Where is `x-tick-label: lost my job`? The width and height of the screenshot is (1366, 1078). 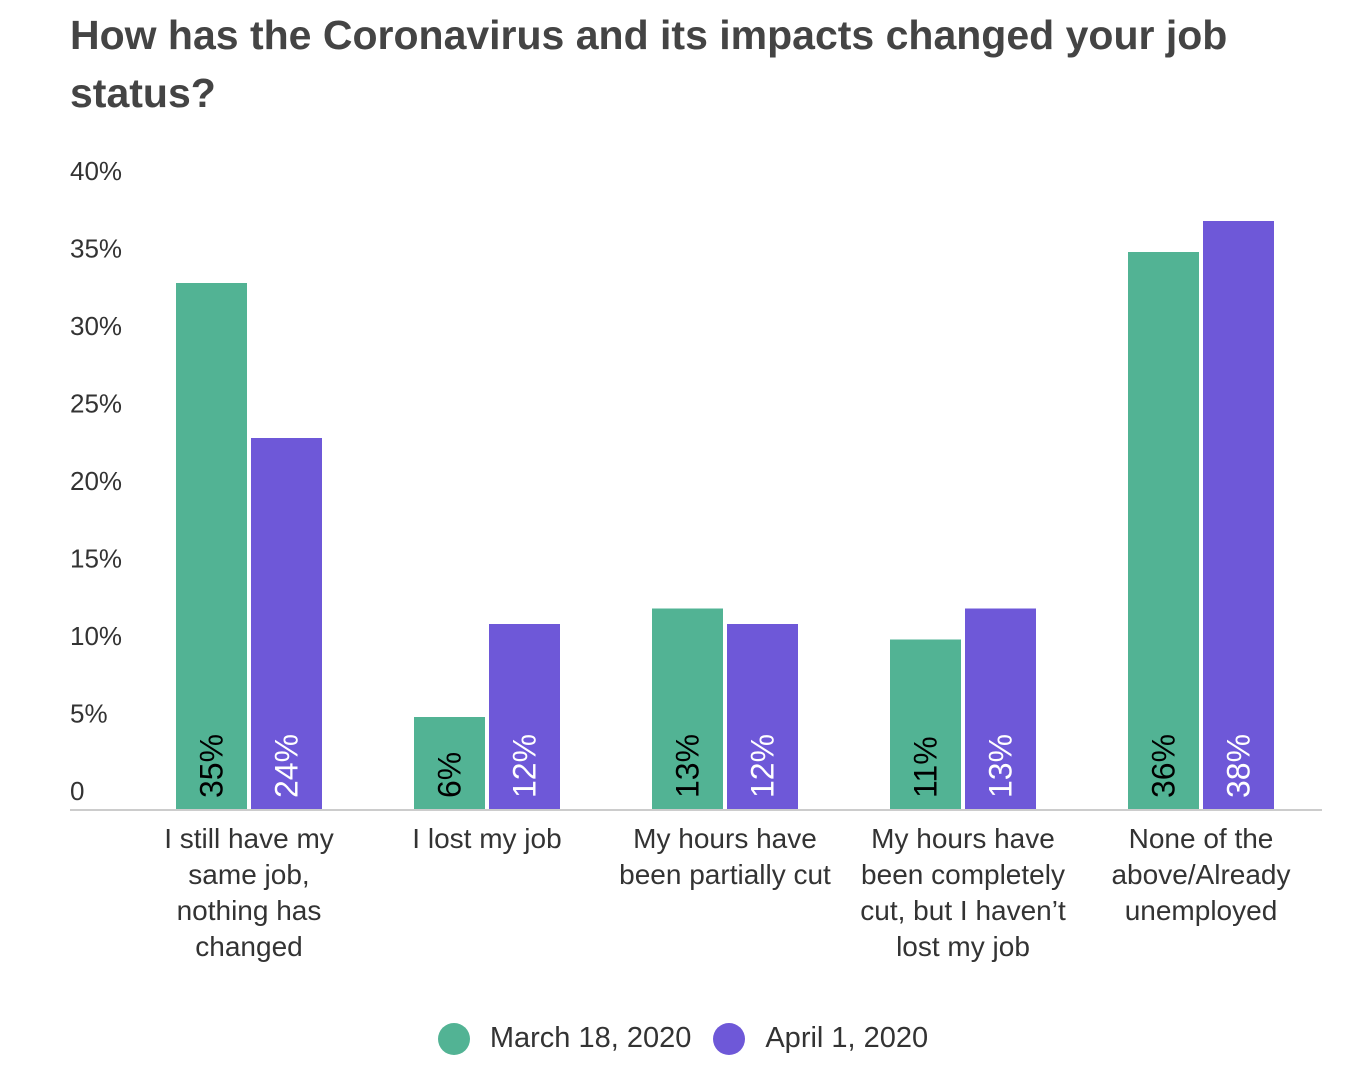 x-tick-label: lost my job is located at coordinates (963, 946).